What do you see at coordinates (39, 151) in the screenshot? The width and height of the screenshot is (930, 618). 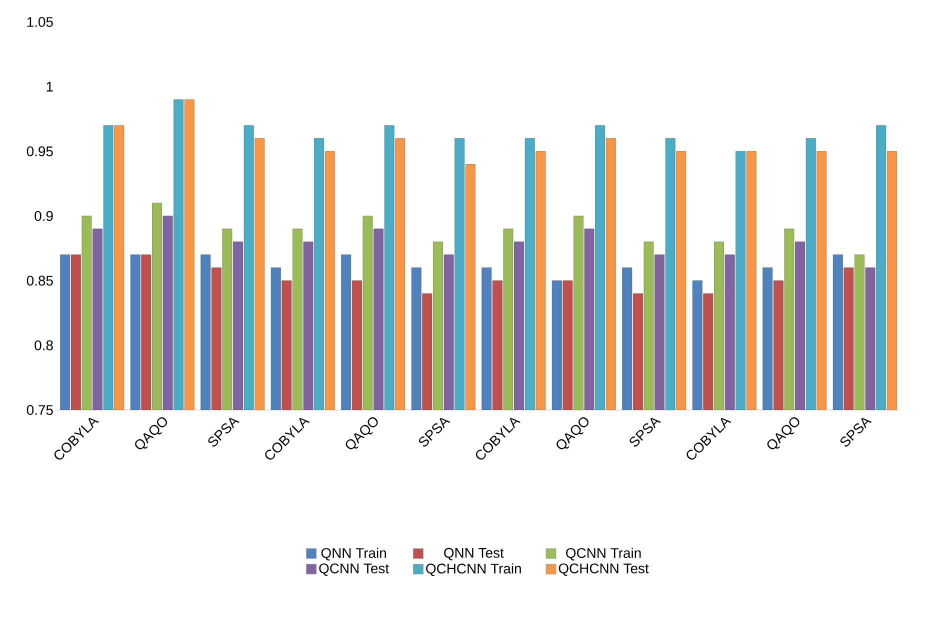 I see `y-tick-label: 0.95` at bounding box center [39, 151].